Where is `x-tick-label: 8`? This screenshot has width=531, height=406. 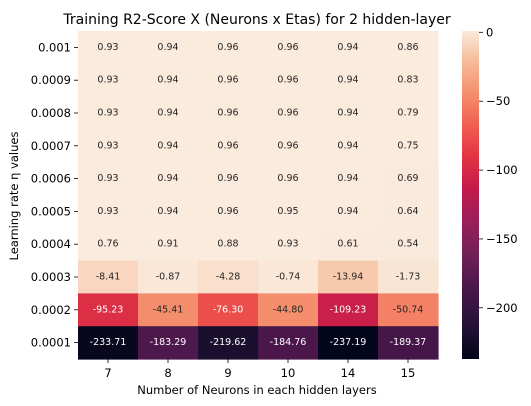
x-tick-label: 8 is located at coordinates (167, 373).